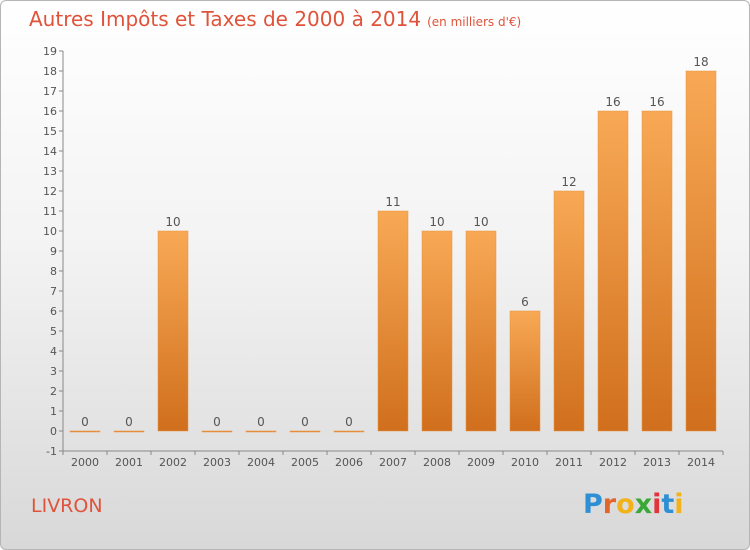 Image resolution: width=750 pixels, height=550 pixels. What do you see at coordinates (50, 51) in the screenshot?
I see `y-tick-label: 19` at bounding box center [50, 51].